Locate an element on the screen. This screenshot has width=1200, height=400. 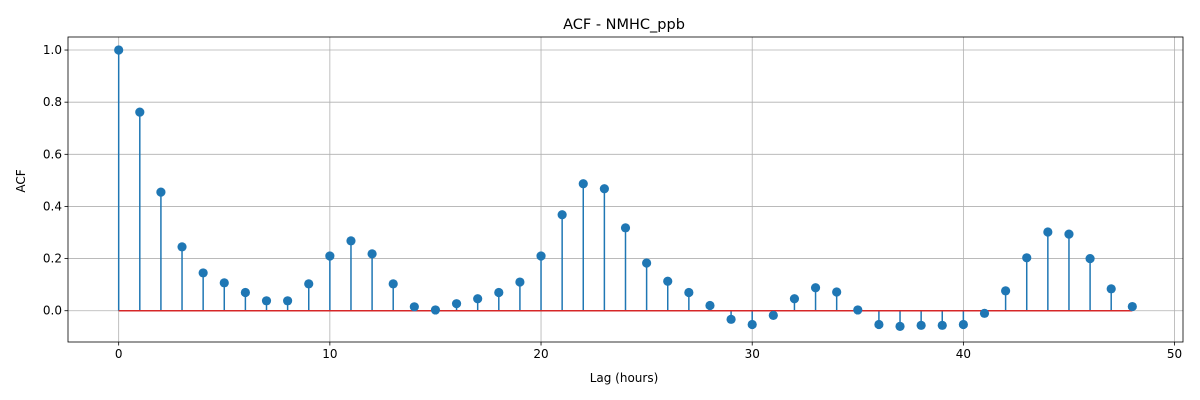
x-tick-label: 0 is located at coordinates (119, 354).